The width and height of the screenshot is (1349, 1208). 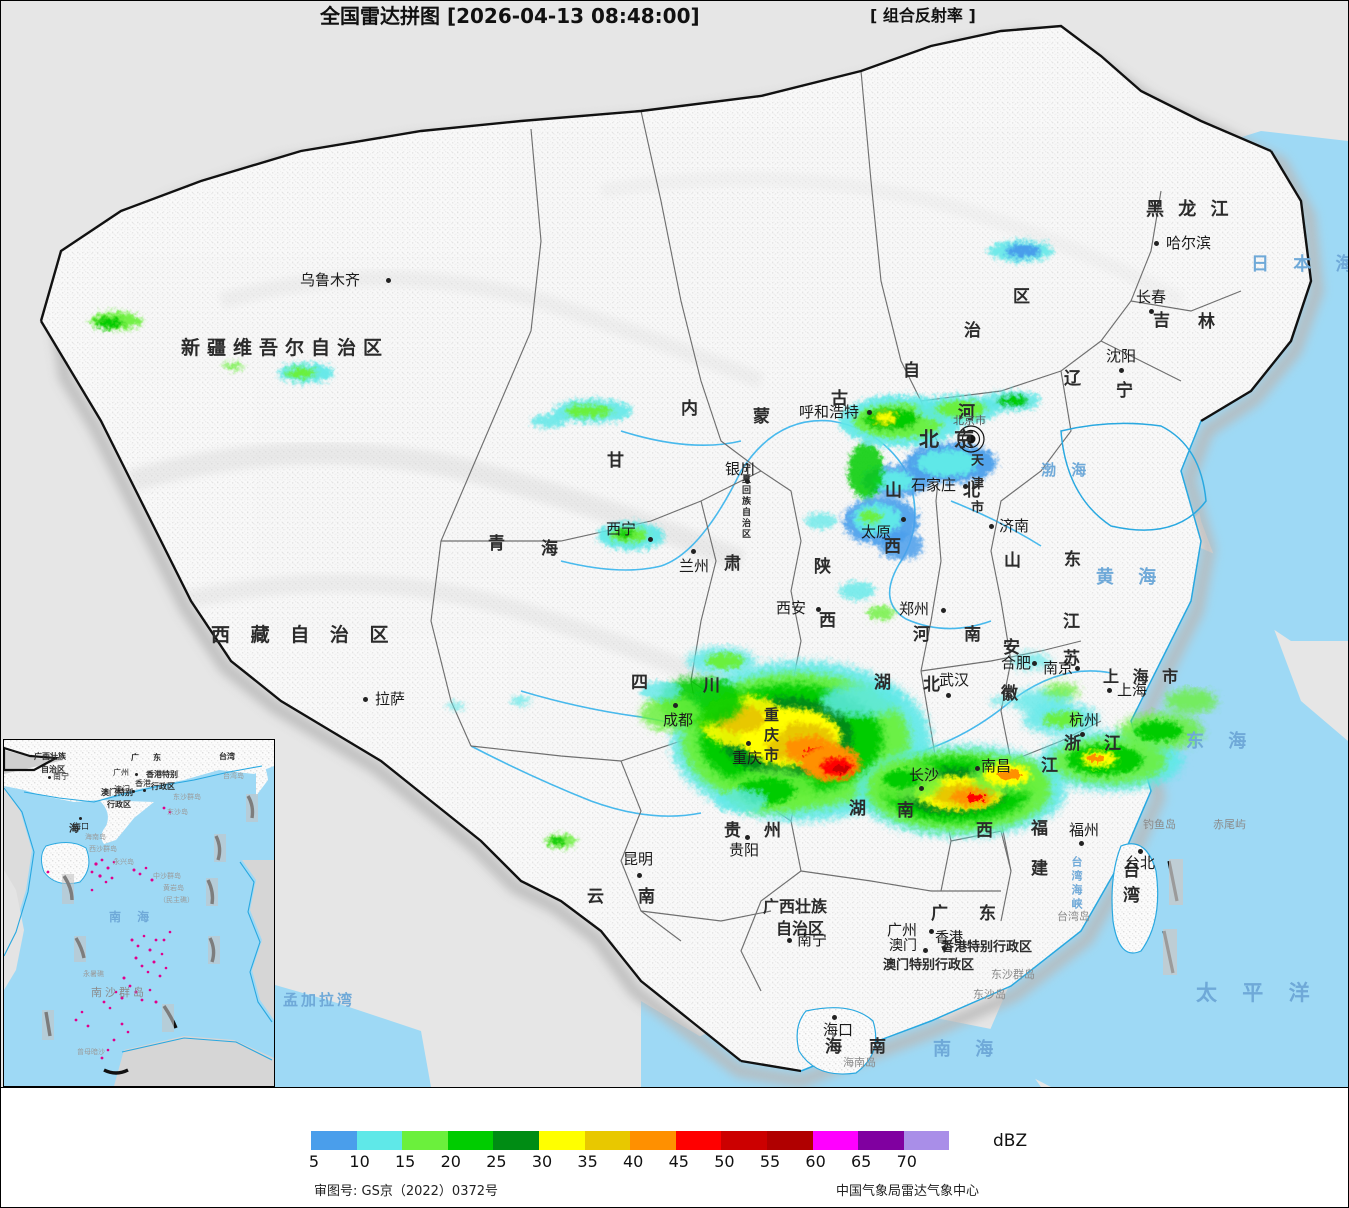 What do you see at coordinates (977, 768) in the screenshot?
I see `city-dot-nanchang` at bounding box center [977, 768].